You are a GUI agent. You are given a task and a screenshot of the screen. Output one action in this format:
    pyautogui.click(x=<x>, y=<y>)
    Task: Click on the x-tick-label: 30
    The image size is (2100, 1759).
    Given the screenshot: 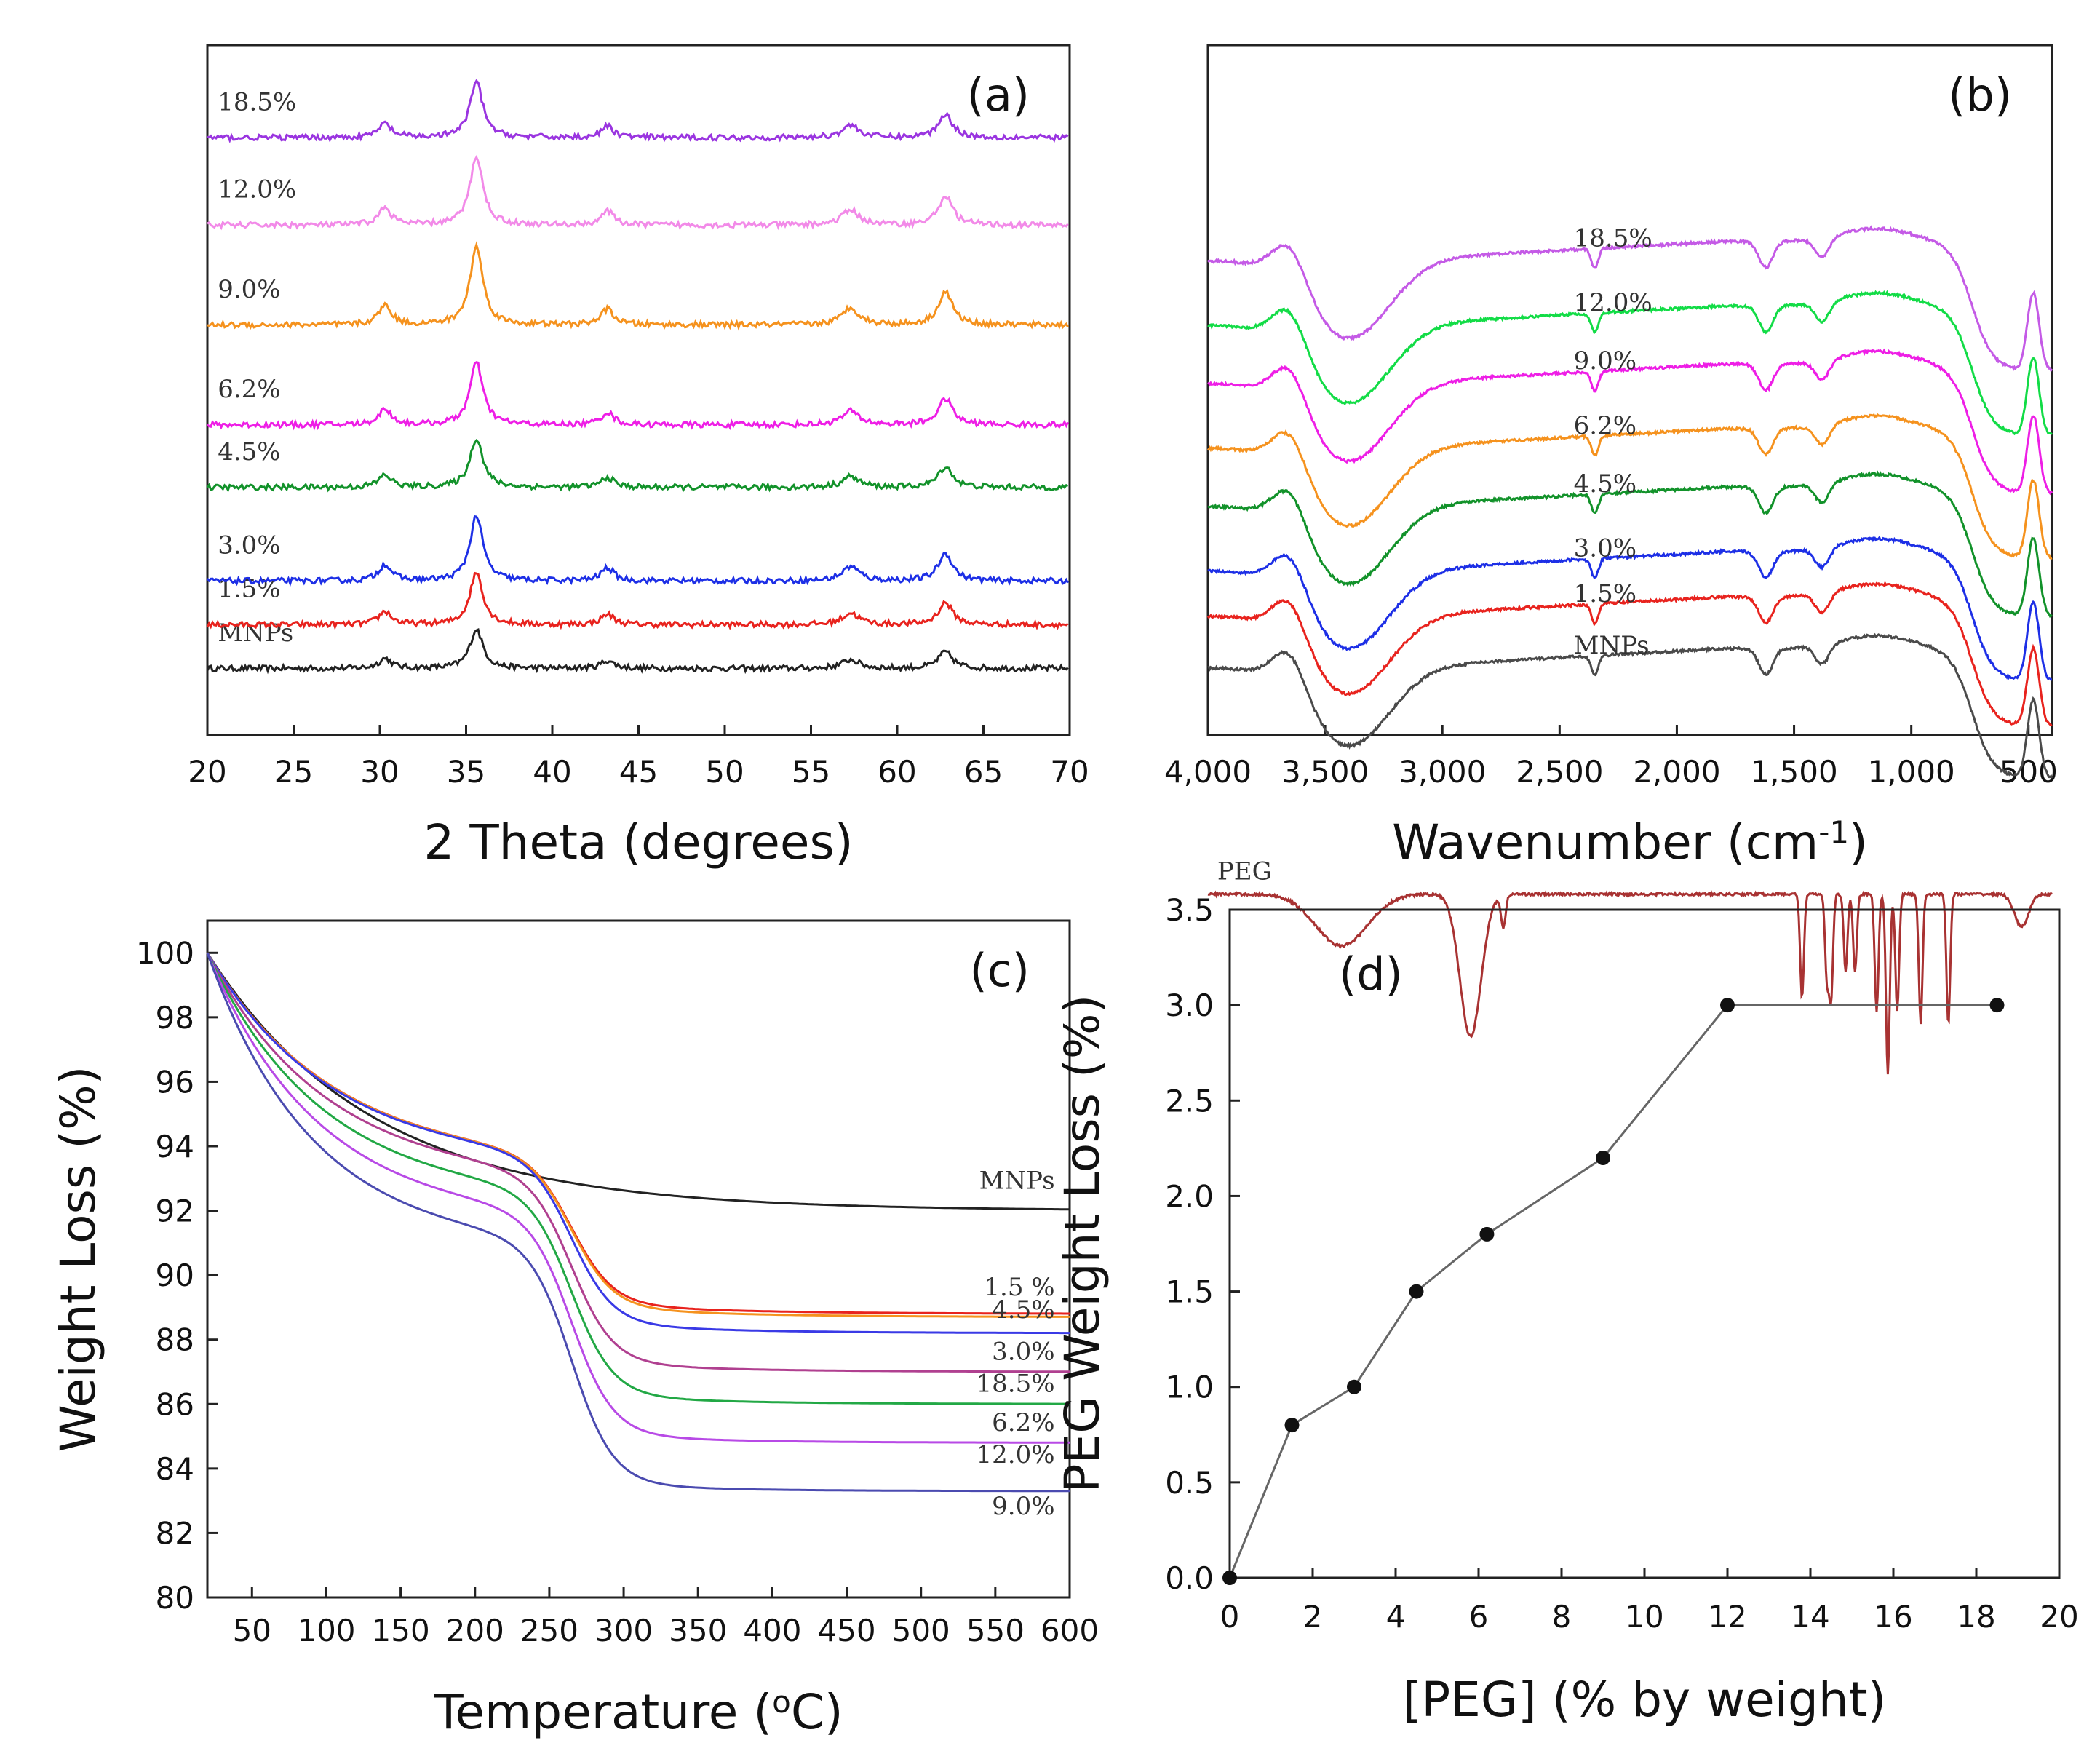 What is the action you would take?
    pyautogui.click(x=380, y=772)
    